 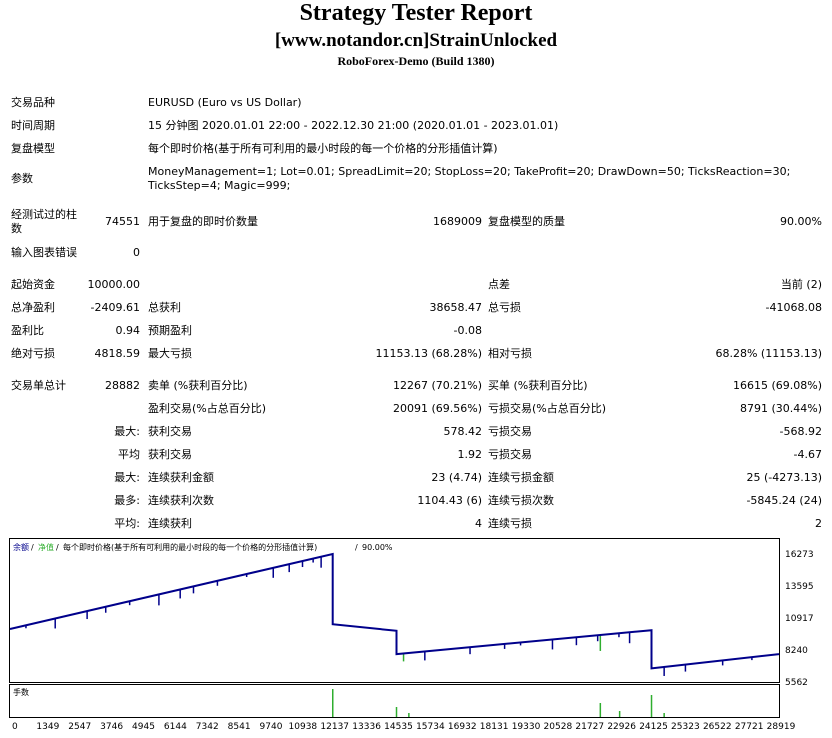 What do you see at coordinates (416, 13) in the screenshot?
I see `report-title: Strategy Tester Report` at bounding box center [416, 13].